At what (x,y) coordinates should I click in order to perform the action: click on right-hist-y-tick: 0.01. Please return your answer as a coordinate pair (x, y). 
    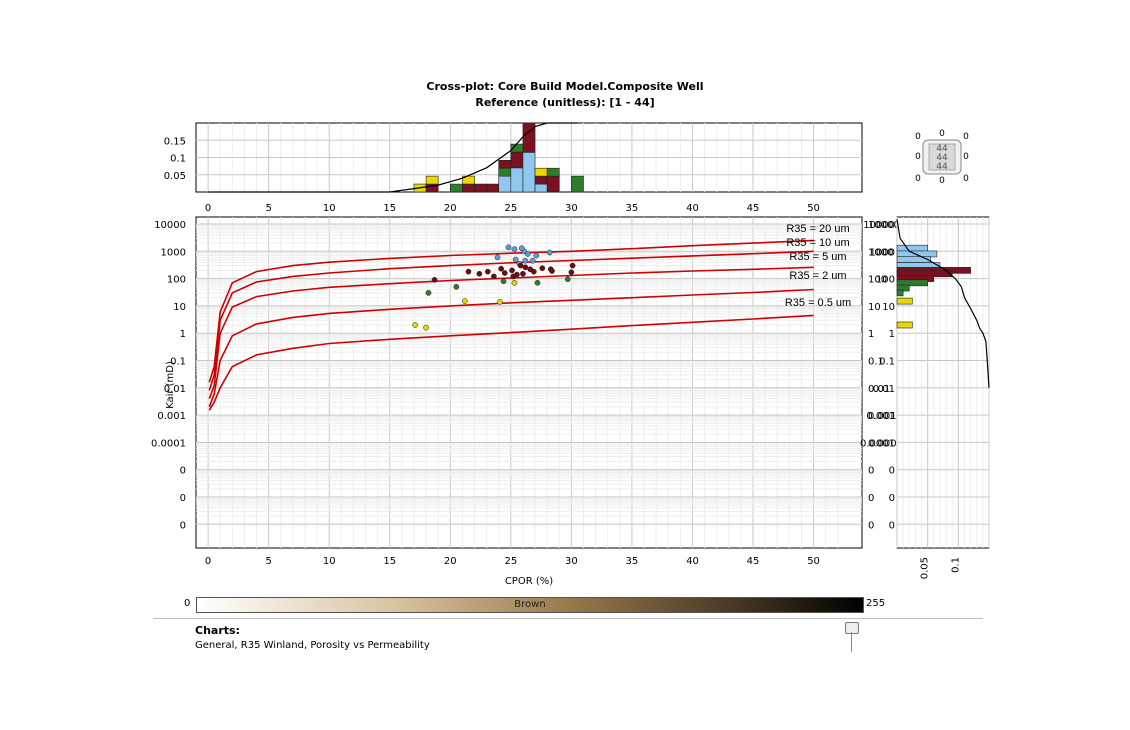
    Looking at the image, I should click on (884, 389).